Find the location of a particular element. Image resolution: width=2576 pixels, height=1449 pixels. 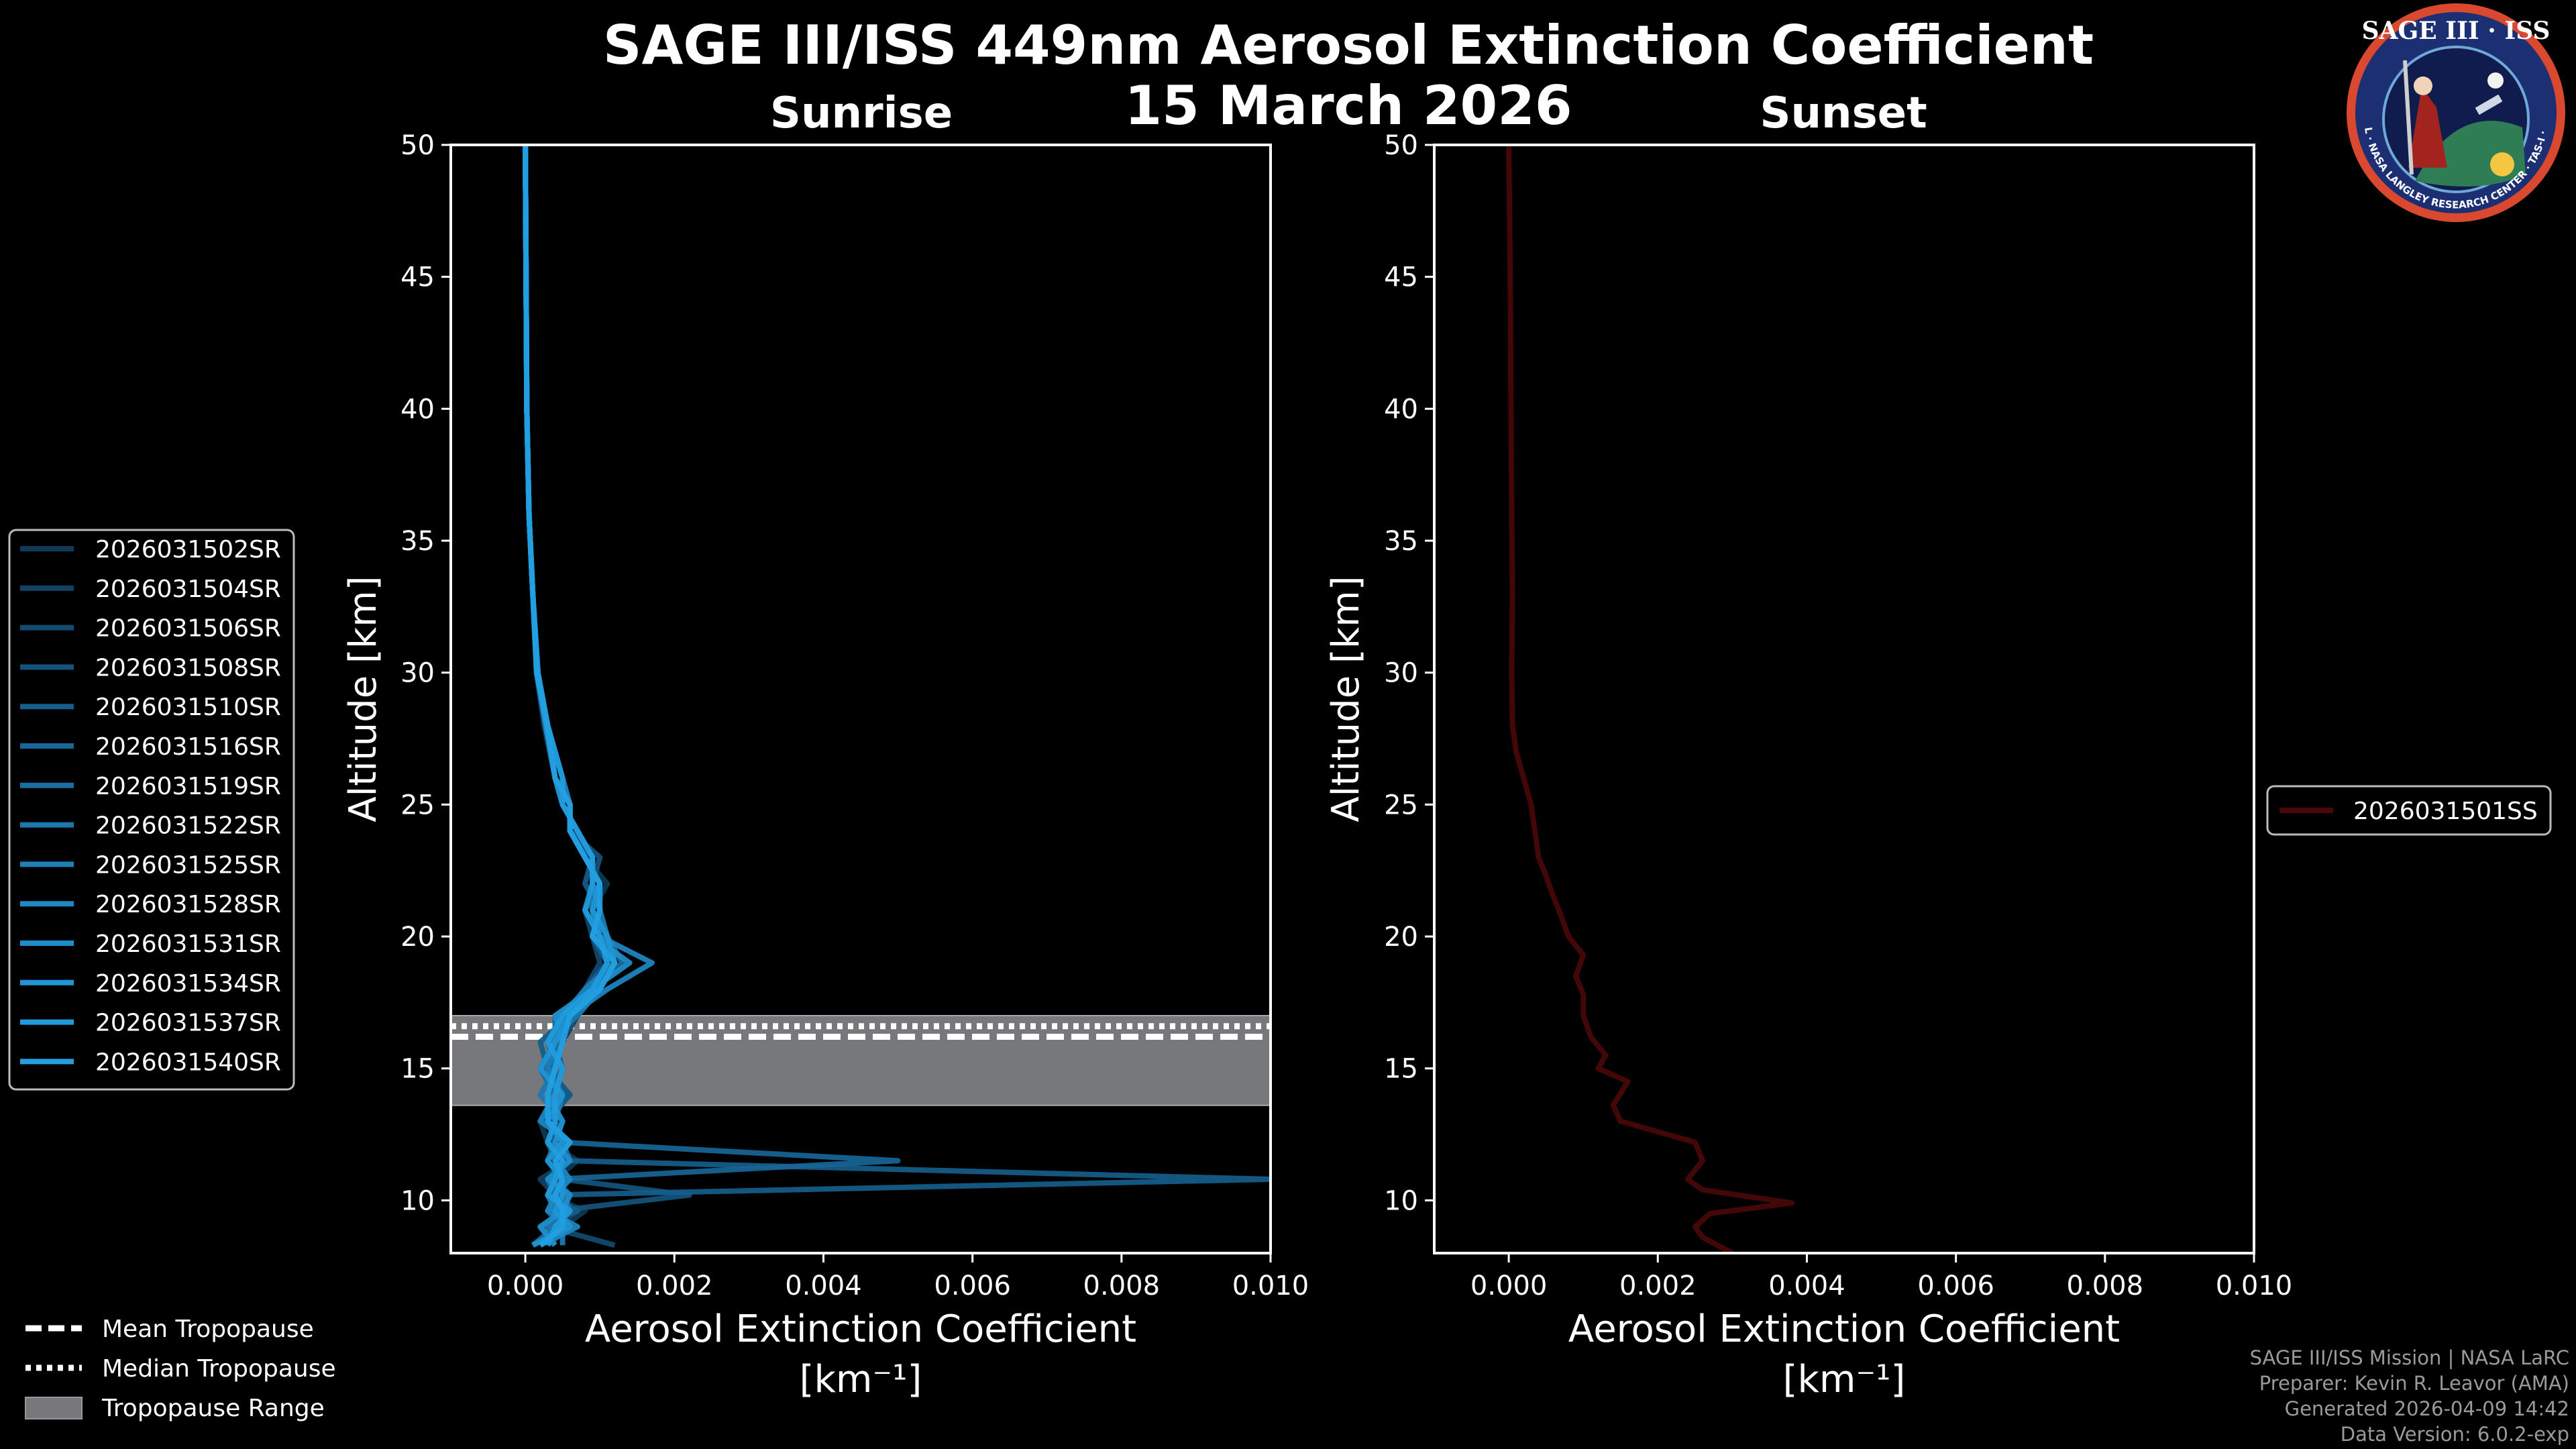

sunrise-xtick-label: 0.000 is located at coordinates (525, 1286).